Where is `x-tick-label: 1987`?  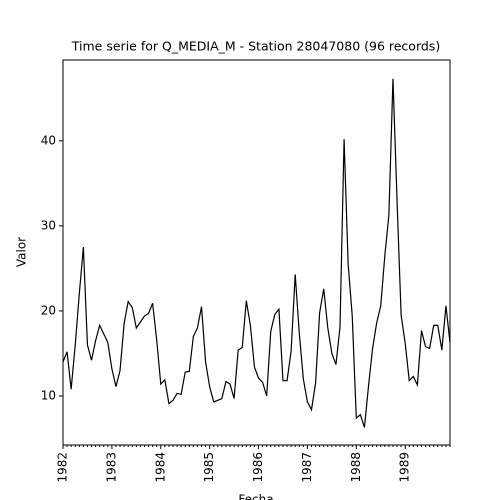 x-tick-label: 1987 is located at coordinates (307, 467).